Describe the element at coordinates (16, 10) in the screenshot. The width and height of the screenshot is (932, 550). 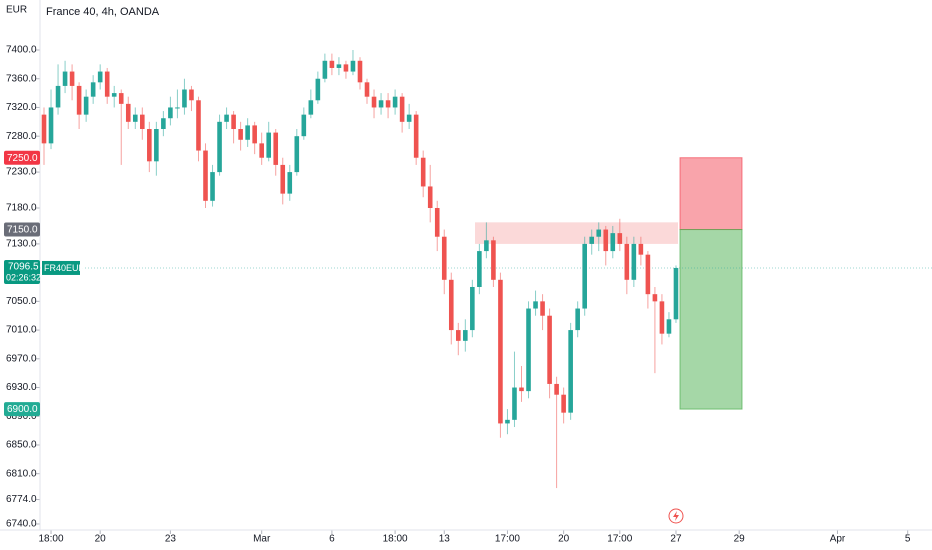
I see `y-unit: EUR` at that location.